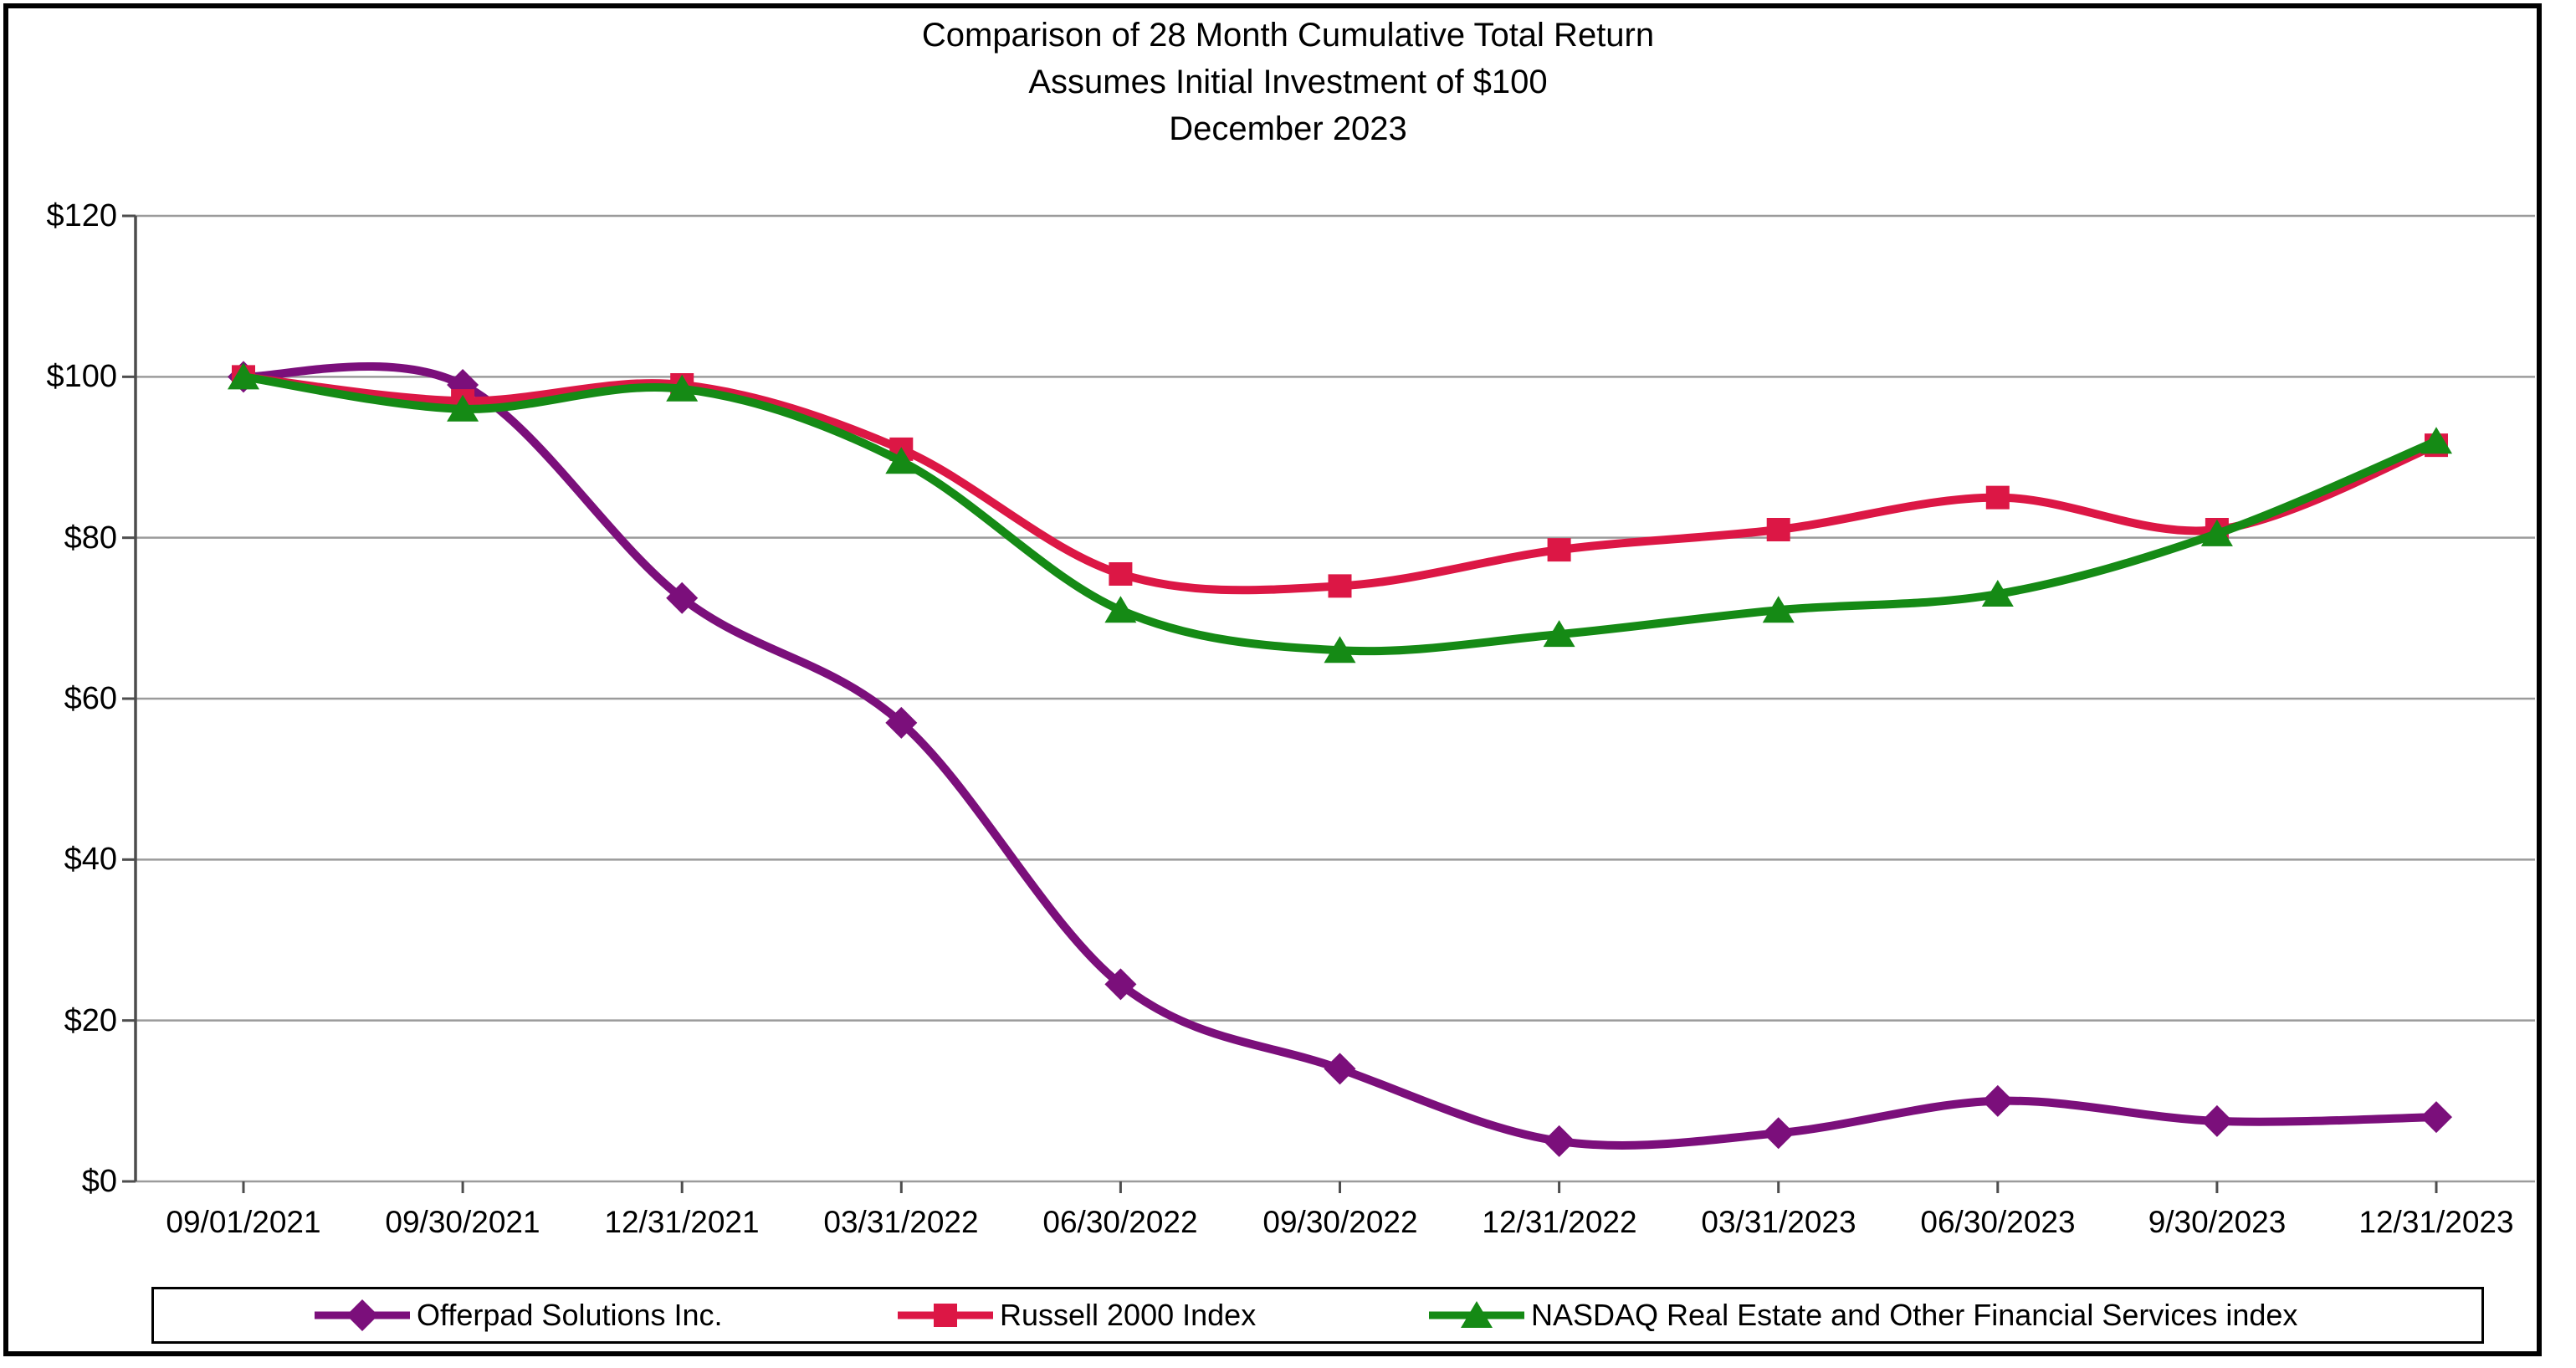 The image size is (2576, 1368). Describe the element at coordinates (99, 1181) in the screenshot. I see `y-axis-tick-label: $0` at that location.